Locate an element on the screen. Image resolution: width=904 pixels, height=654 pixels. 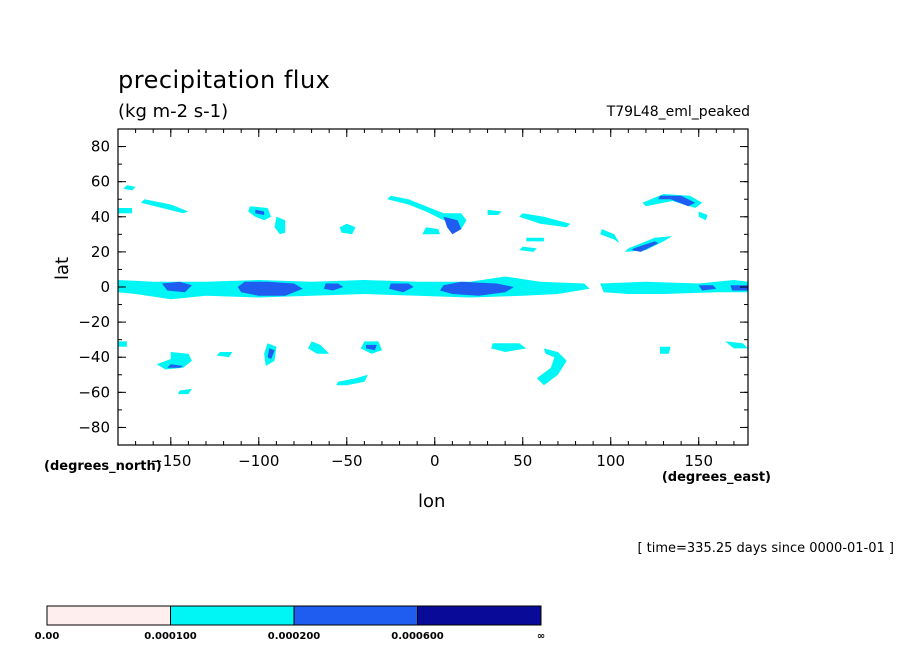
x-tick-label: 100 is located at coordinates (610, 461).